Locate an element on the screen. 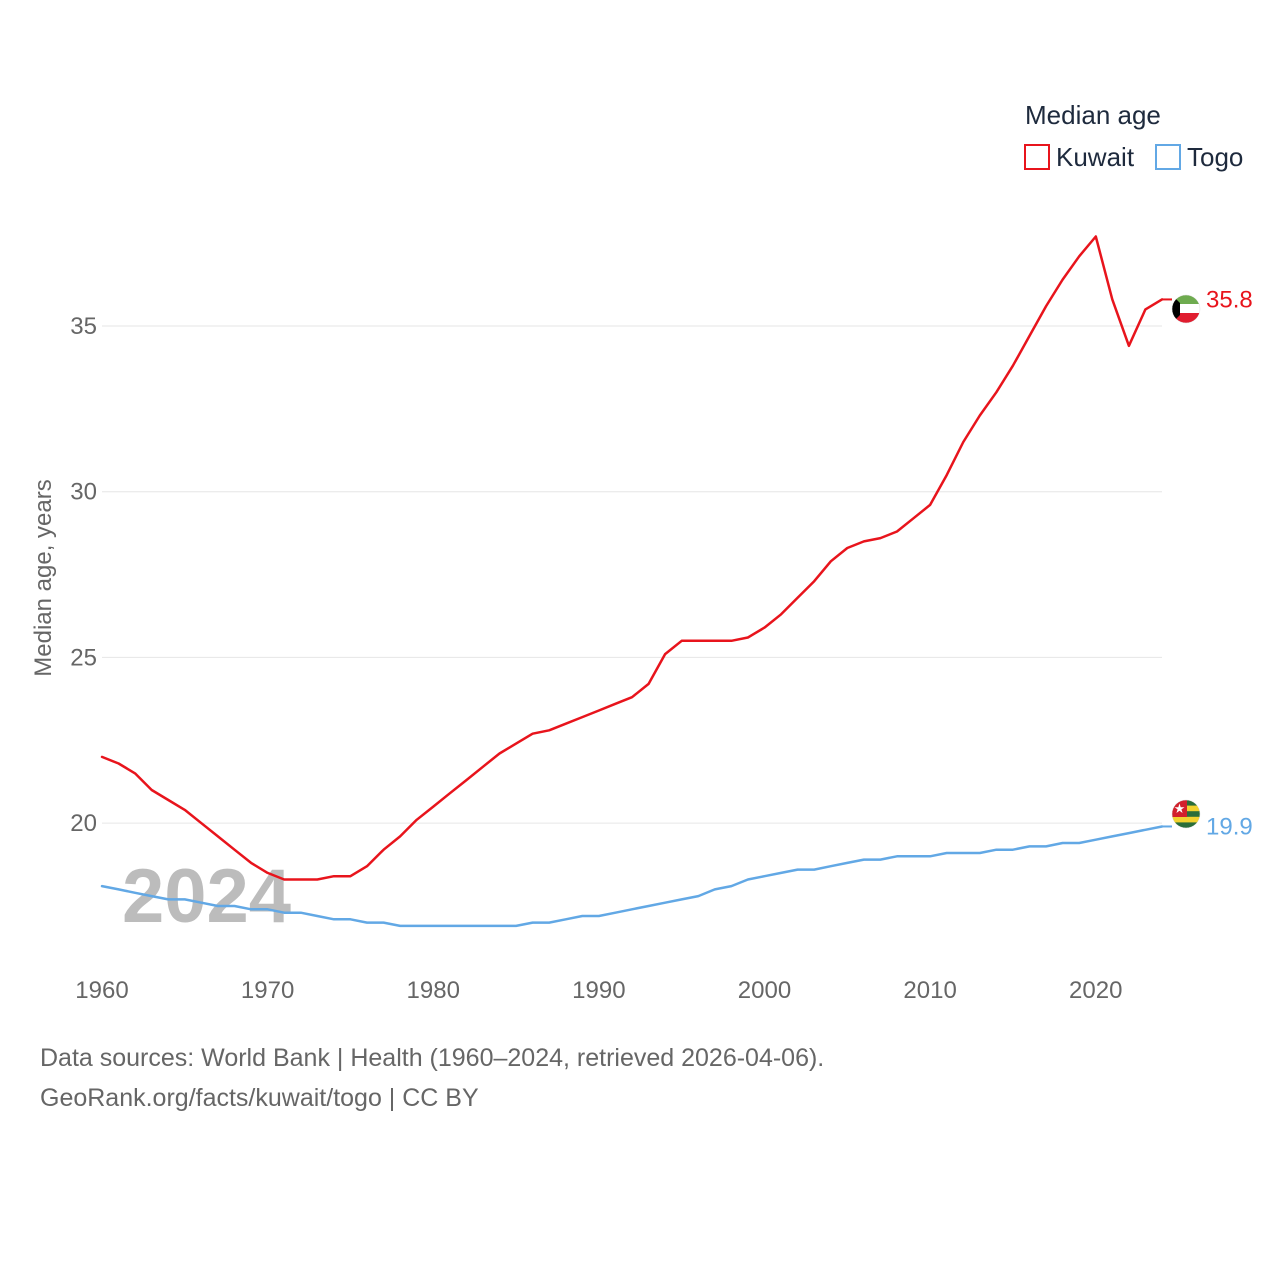 This screenshot has width=1280, height=1280. legend-label-togo: Togo is located at coordinates (1215, 157).